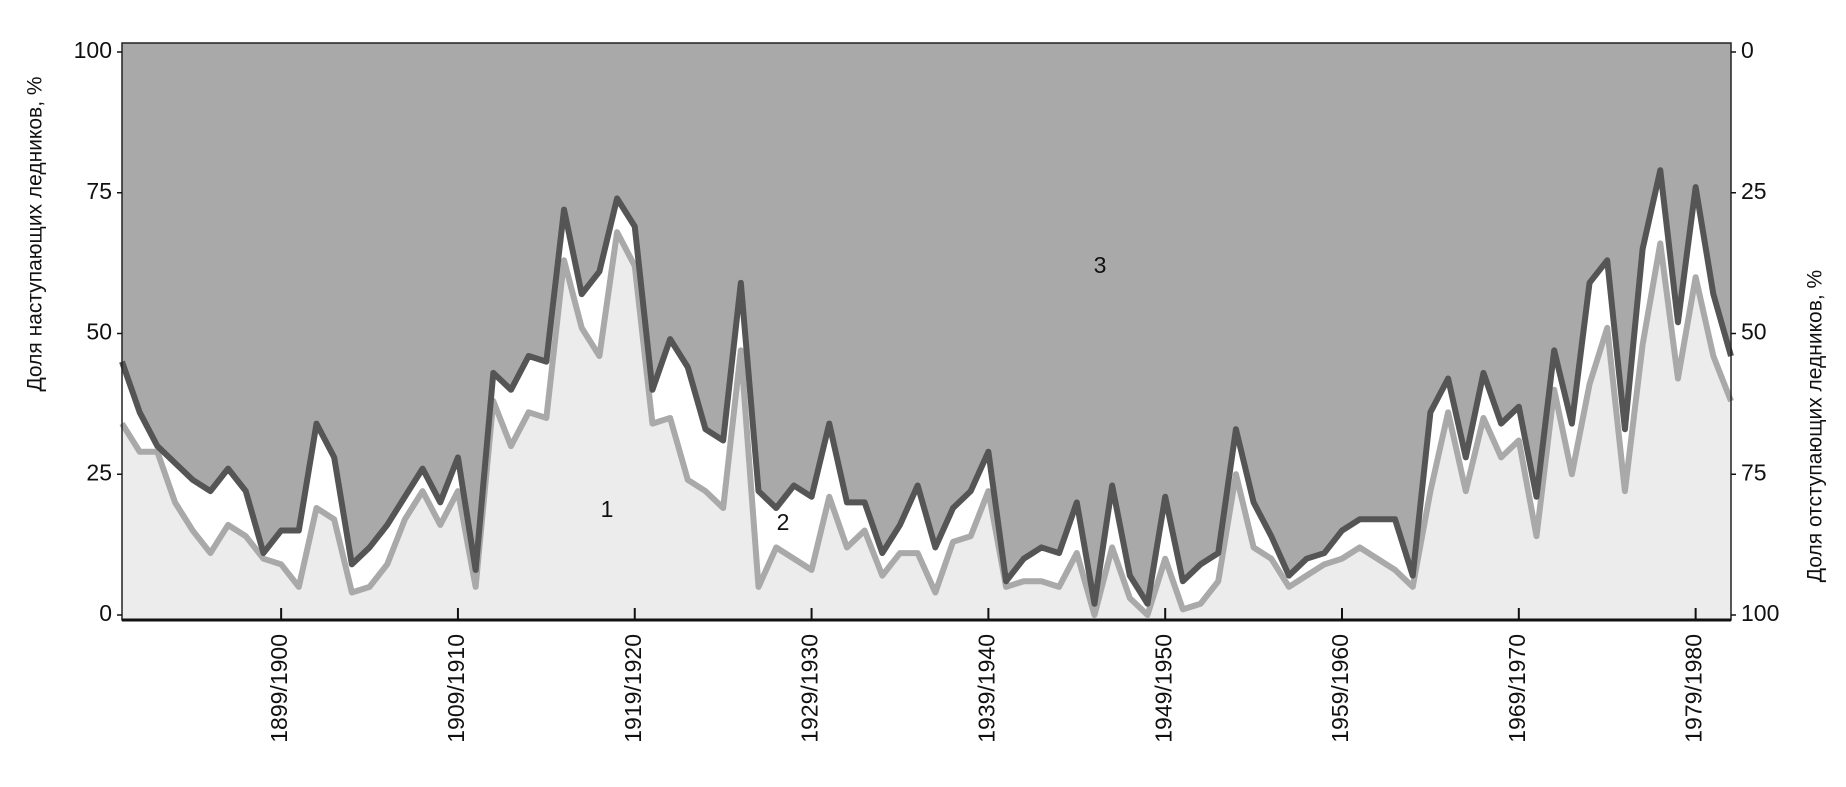  Describe the element at coordinates (279, 688) in the screenshot. I see `x-tick-label: 1899/1900` at that location.